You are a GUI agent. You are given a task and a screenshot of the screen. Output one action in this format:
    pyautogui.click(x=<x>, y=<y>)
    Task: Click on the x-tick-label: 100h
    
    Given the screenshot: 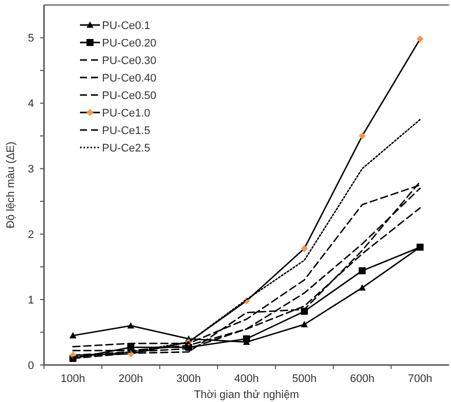 What is the action you would take?
    pyautogui.click(x=73, y=379)
    